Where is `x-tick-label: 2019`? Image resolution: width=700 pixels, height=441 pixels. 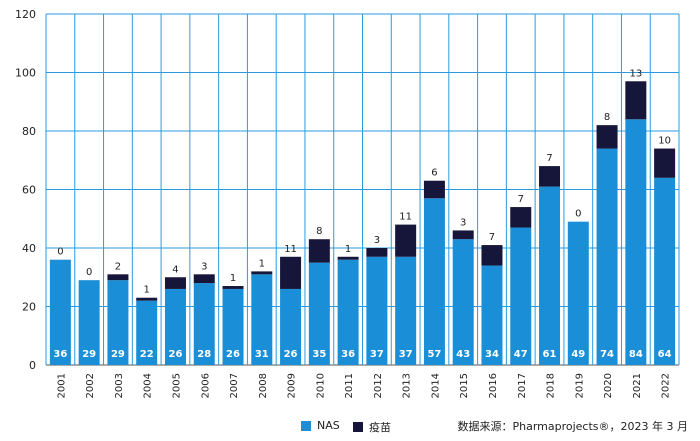 x-tick-label: 2019 is located at coordinates (579, 385).